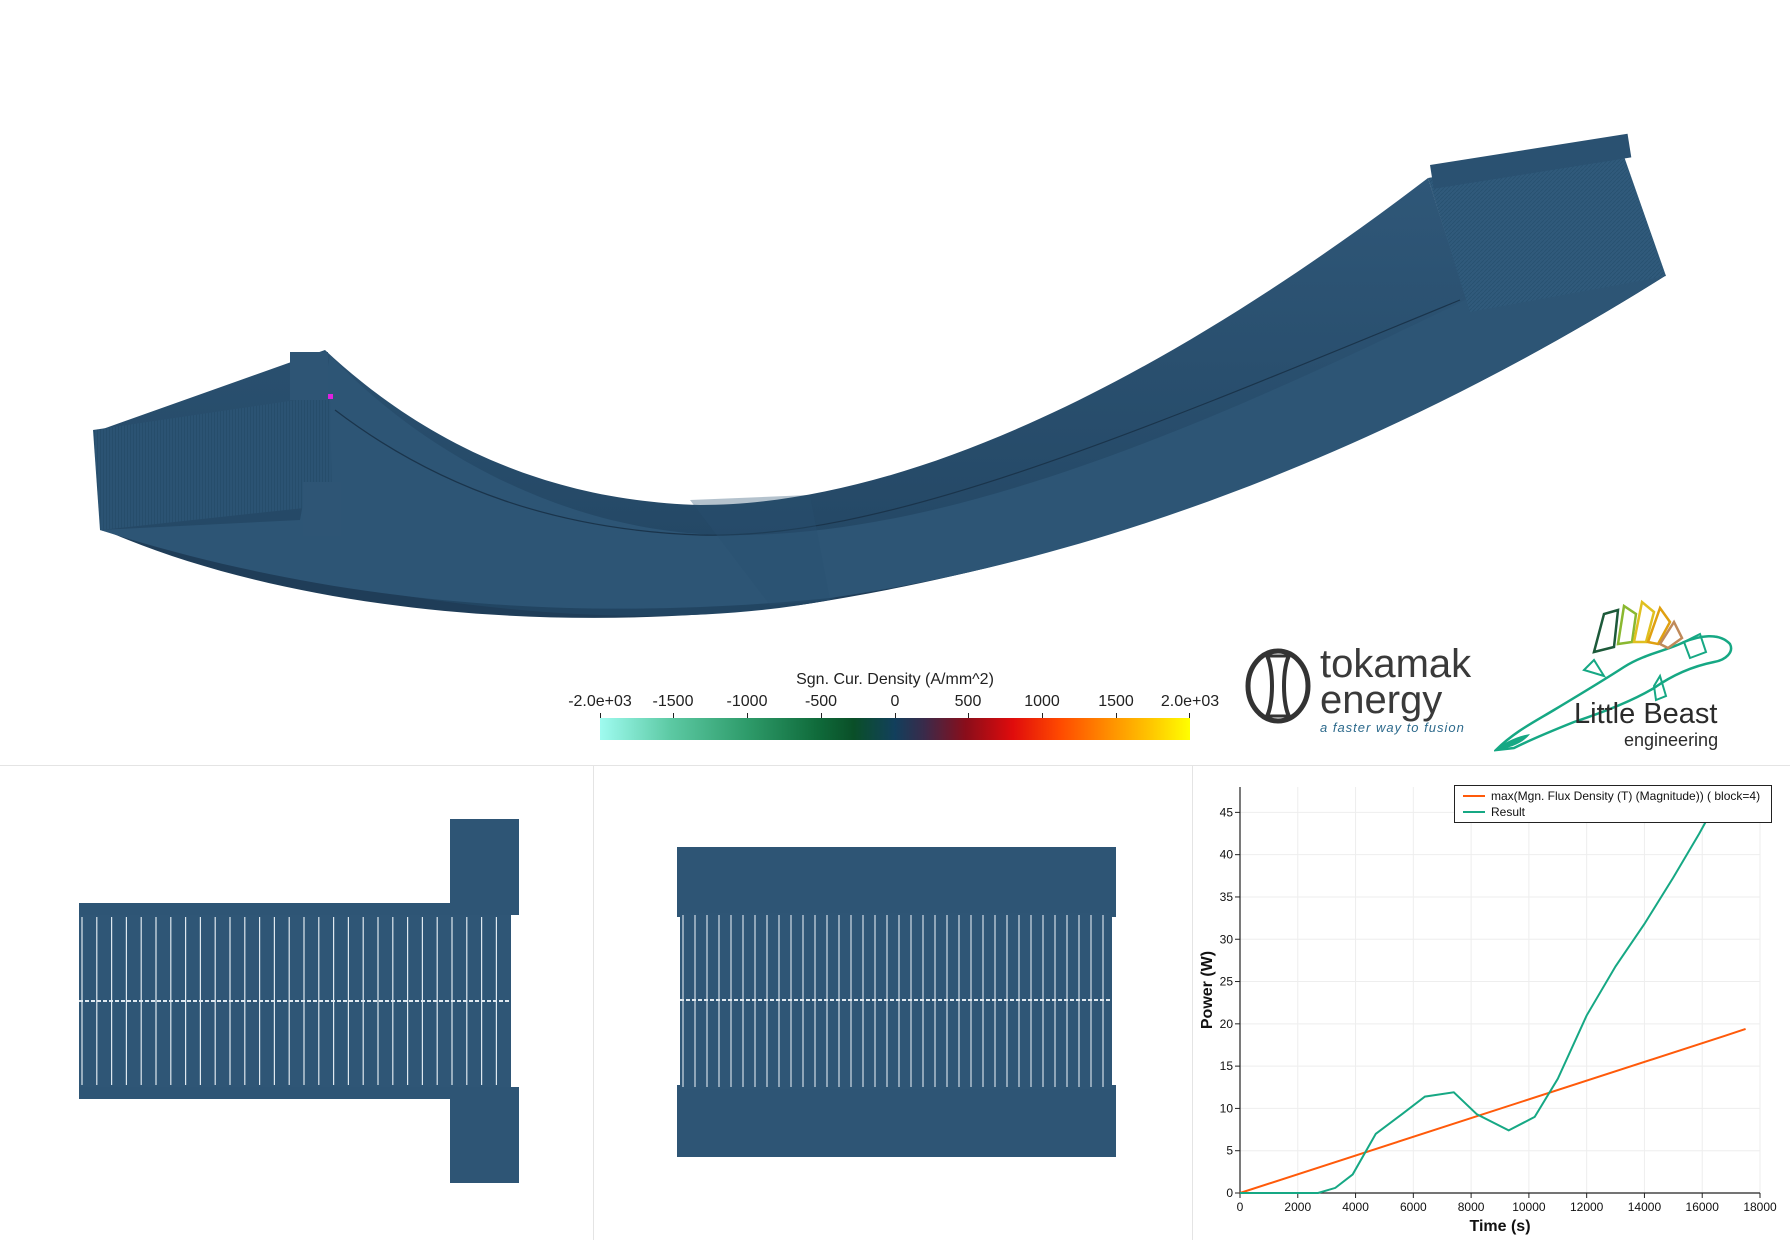  I want to click on top-view-viewport, so click(296, 1003).